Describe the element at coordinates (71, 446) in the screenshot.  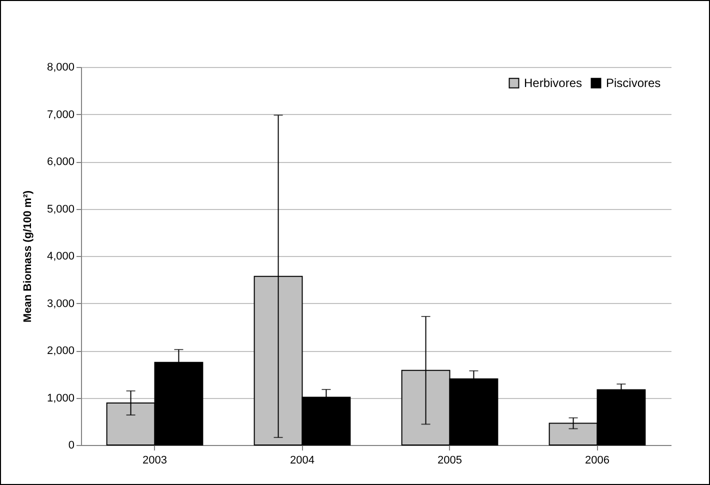
I see `y-tick-label: 0` at that location.